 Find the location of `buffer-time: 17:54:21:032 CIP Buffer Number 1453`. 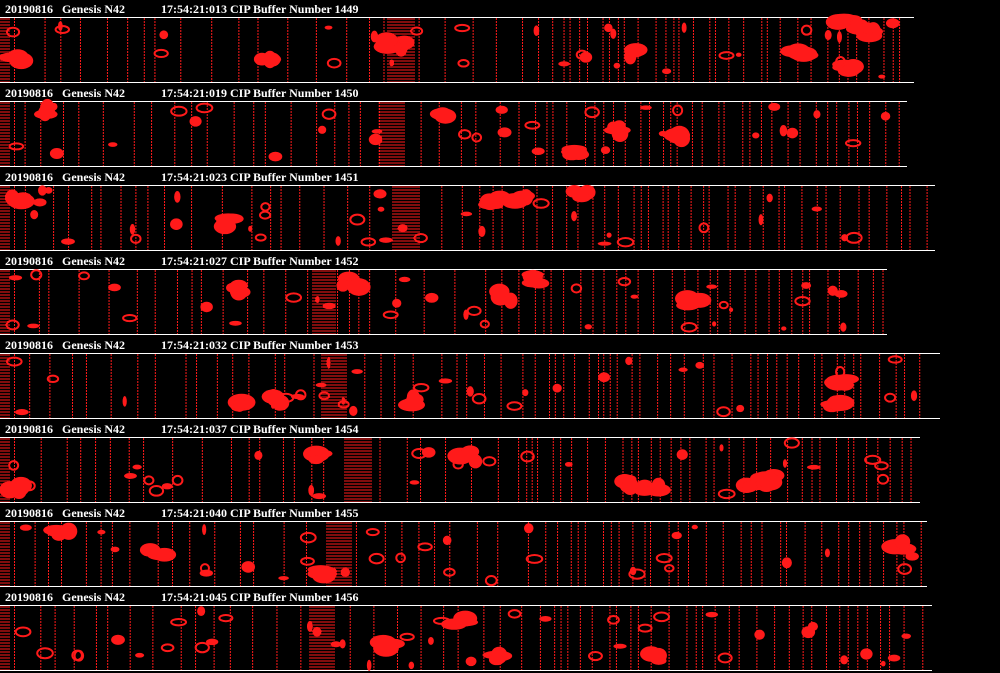

buffer-time: 17:54:21:032 CIP Buffer Number 1453 is located at coordinates (260, 345).